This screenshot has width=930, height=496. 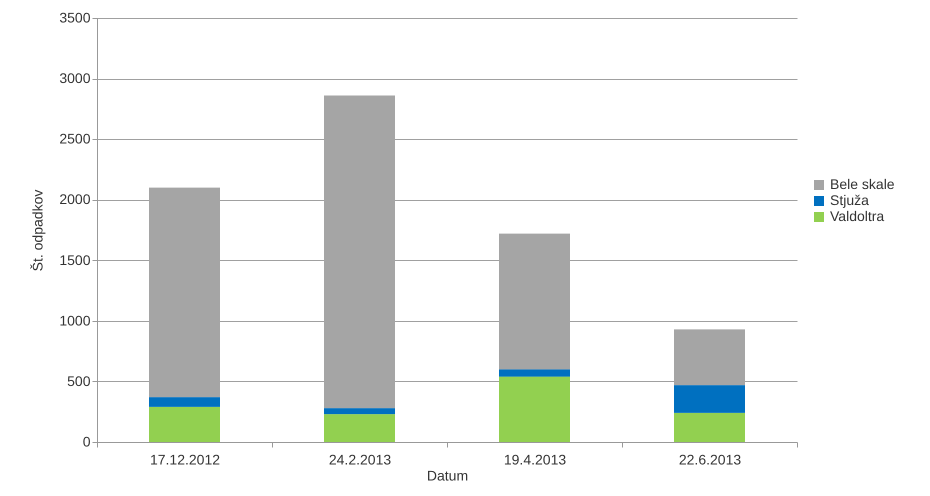 What do you see at coordinates (857, 216) in the screenshot?
I see `legend-label: Valdoltra` at bounding box center [857, 216].